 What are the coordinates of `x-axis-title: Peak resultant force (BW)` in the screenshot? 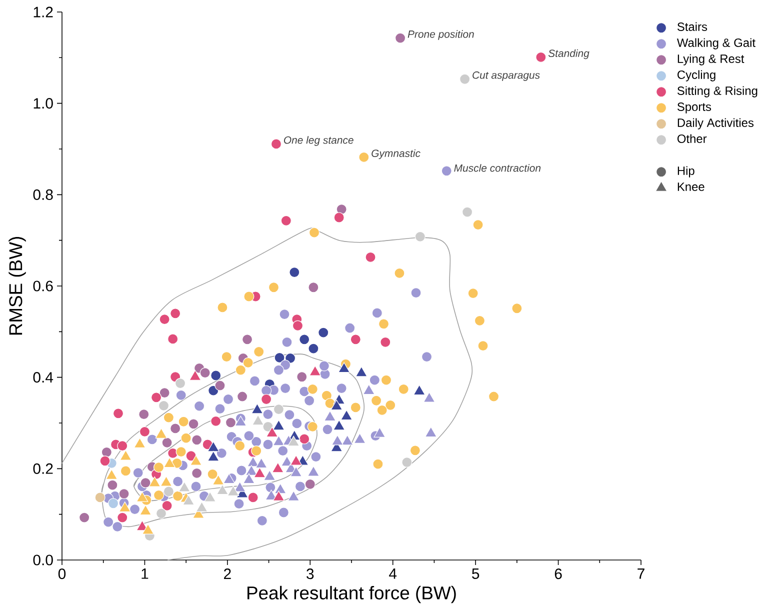 It's located at (352, 595).